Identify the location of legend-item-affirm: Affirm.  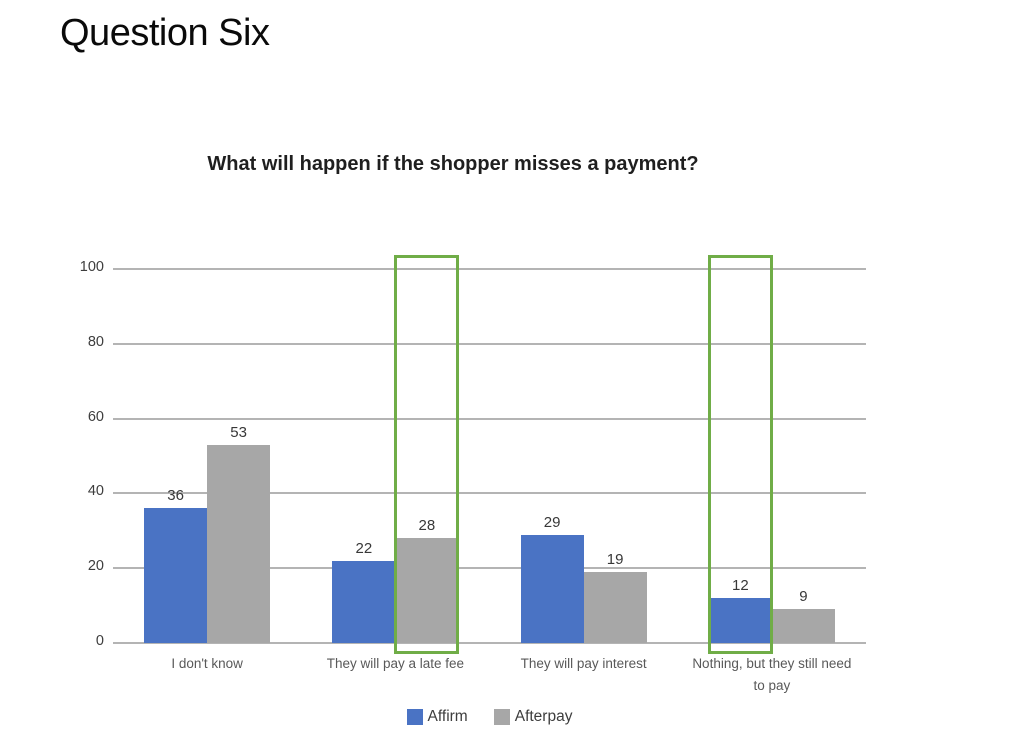
(437, 717).